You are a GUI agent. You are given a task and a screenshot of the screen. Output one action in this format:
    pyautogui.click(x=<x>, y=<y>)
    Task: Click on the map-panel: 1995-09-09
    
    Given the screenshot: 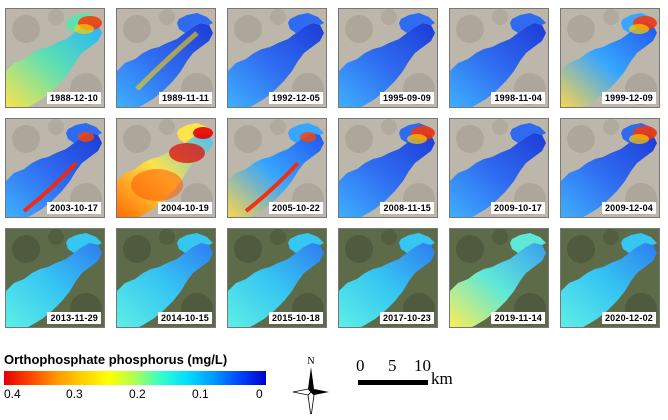 What is the action you would take?
    pyautogui.click(x=388, y=58)
    